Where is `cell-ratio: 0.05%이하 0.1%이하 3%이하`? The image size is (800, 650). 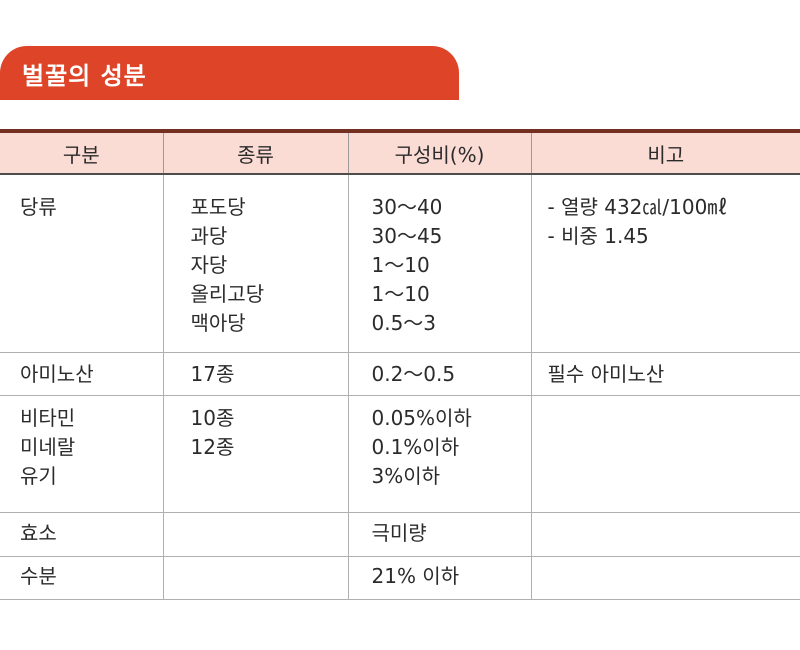
cell-ratio: 0.05%이하 0.1%이하 3%이하 is located at coordinates (439, 454).